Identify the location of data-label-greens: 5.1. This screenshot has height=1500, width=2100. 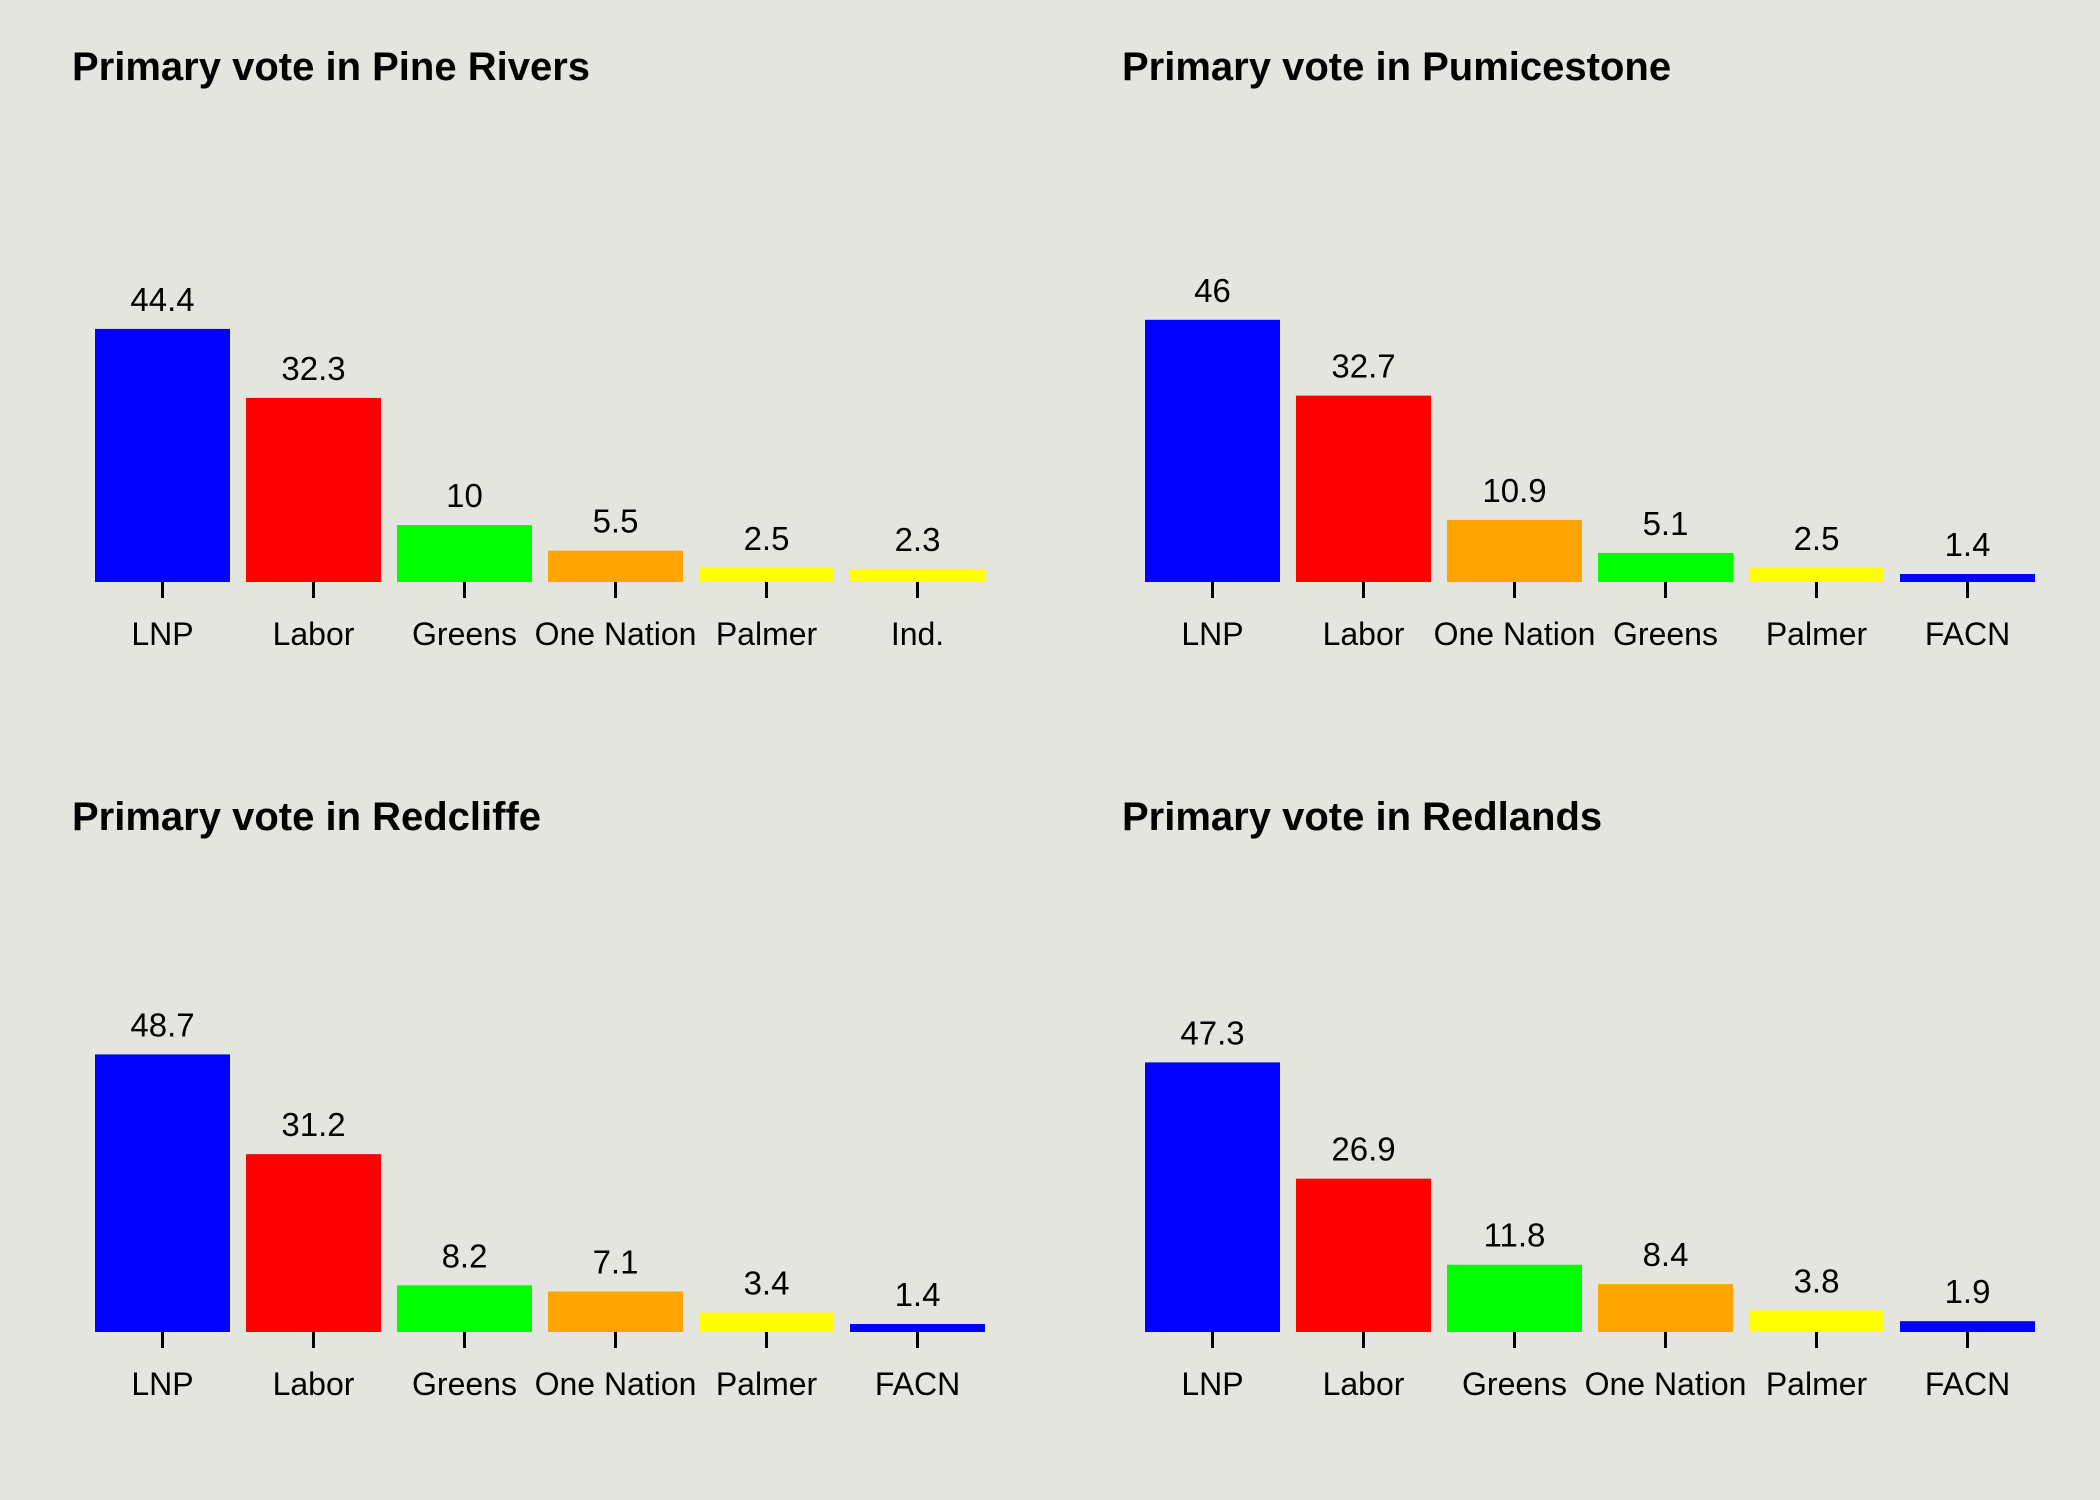
(1666, 523).